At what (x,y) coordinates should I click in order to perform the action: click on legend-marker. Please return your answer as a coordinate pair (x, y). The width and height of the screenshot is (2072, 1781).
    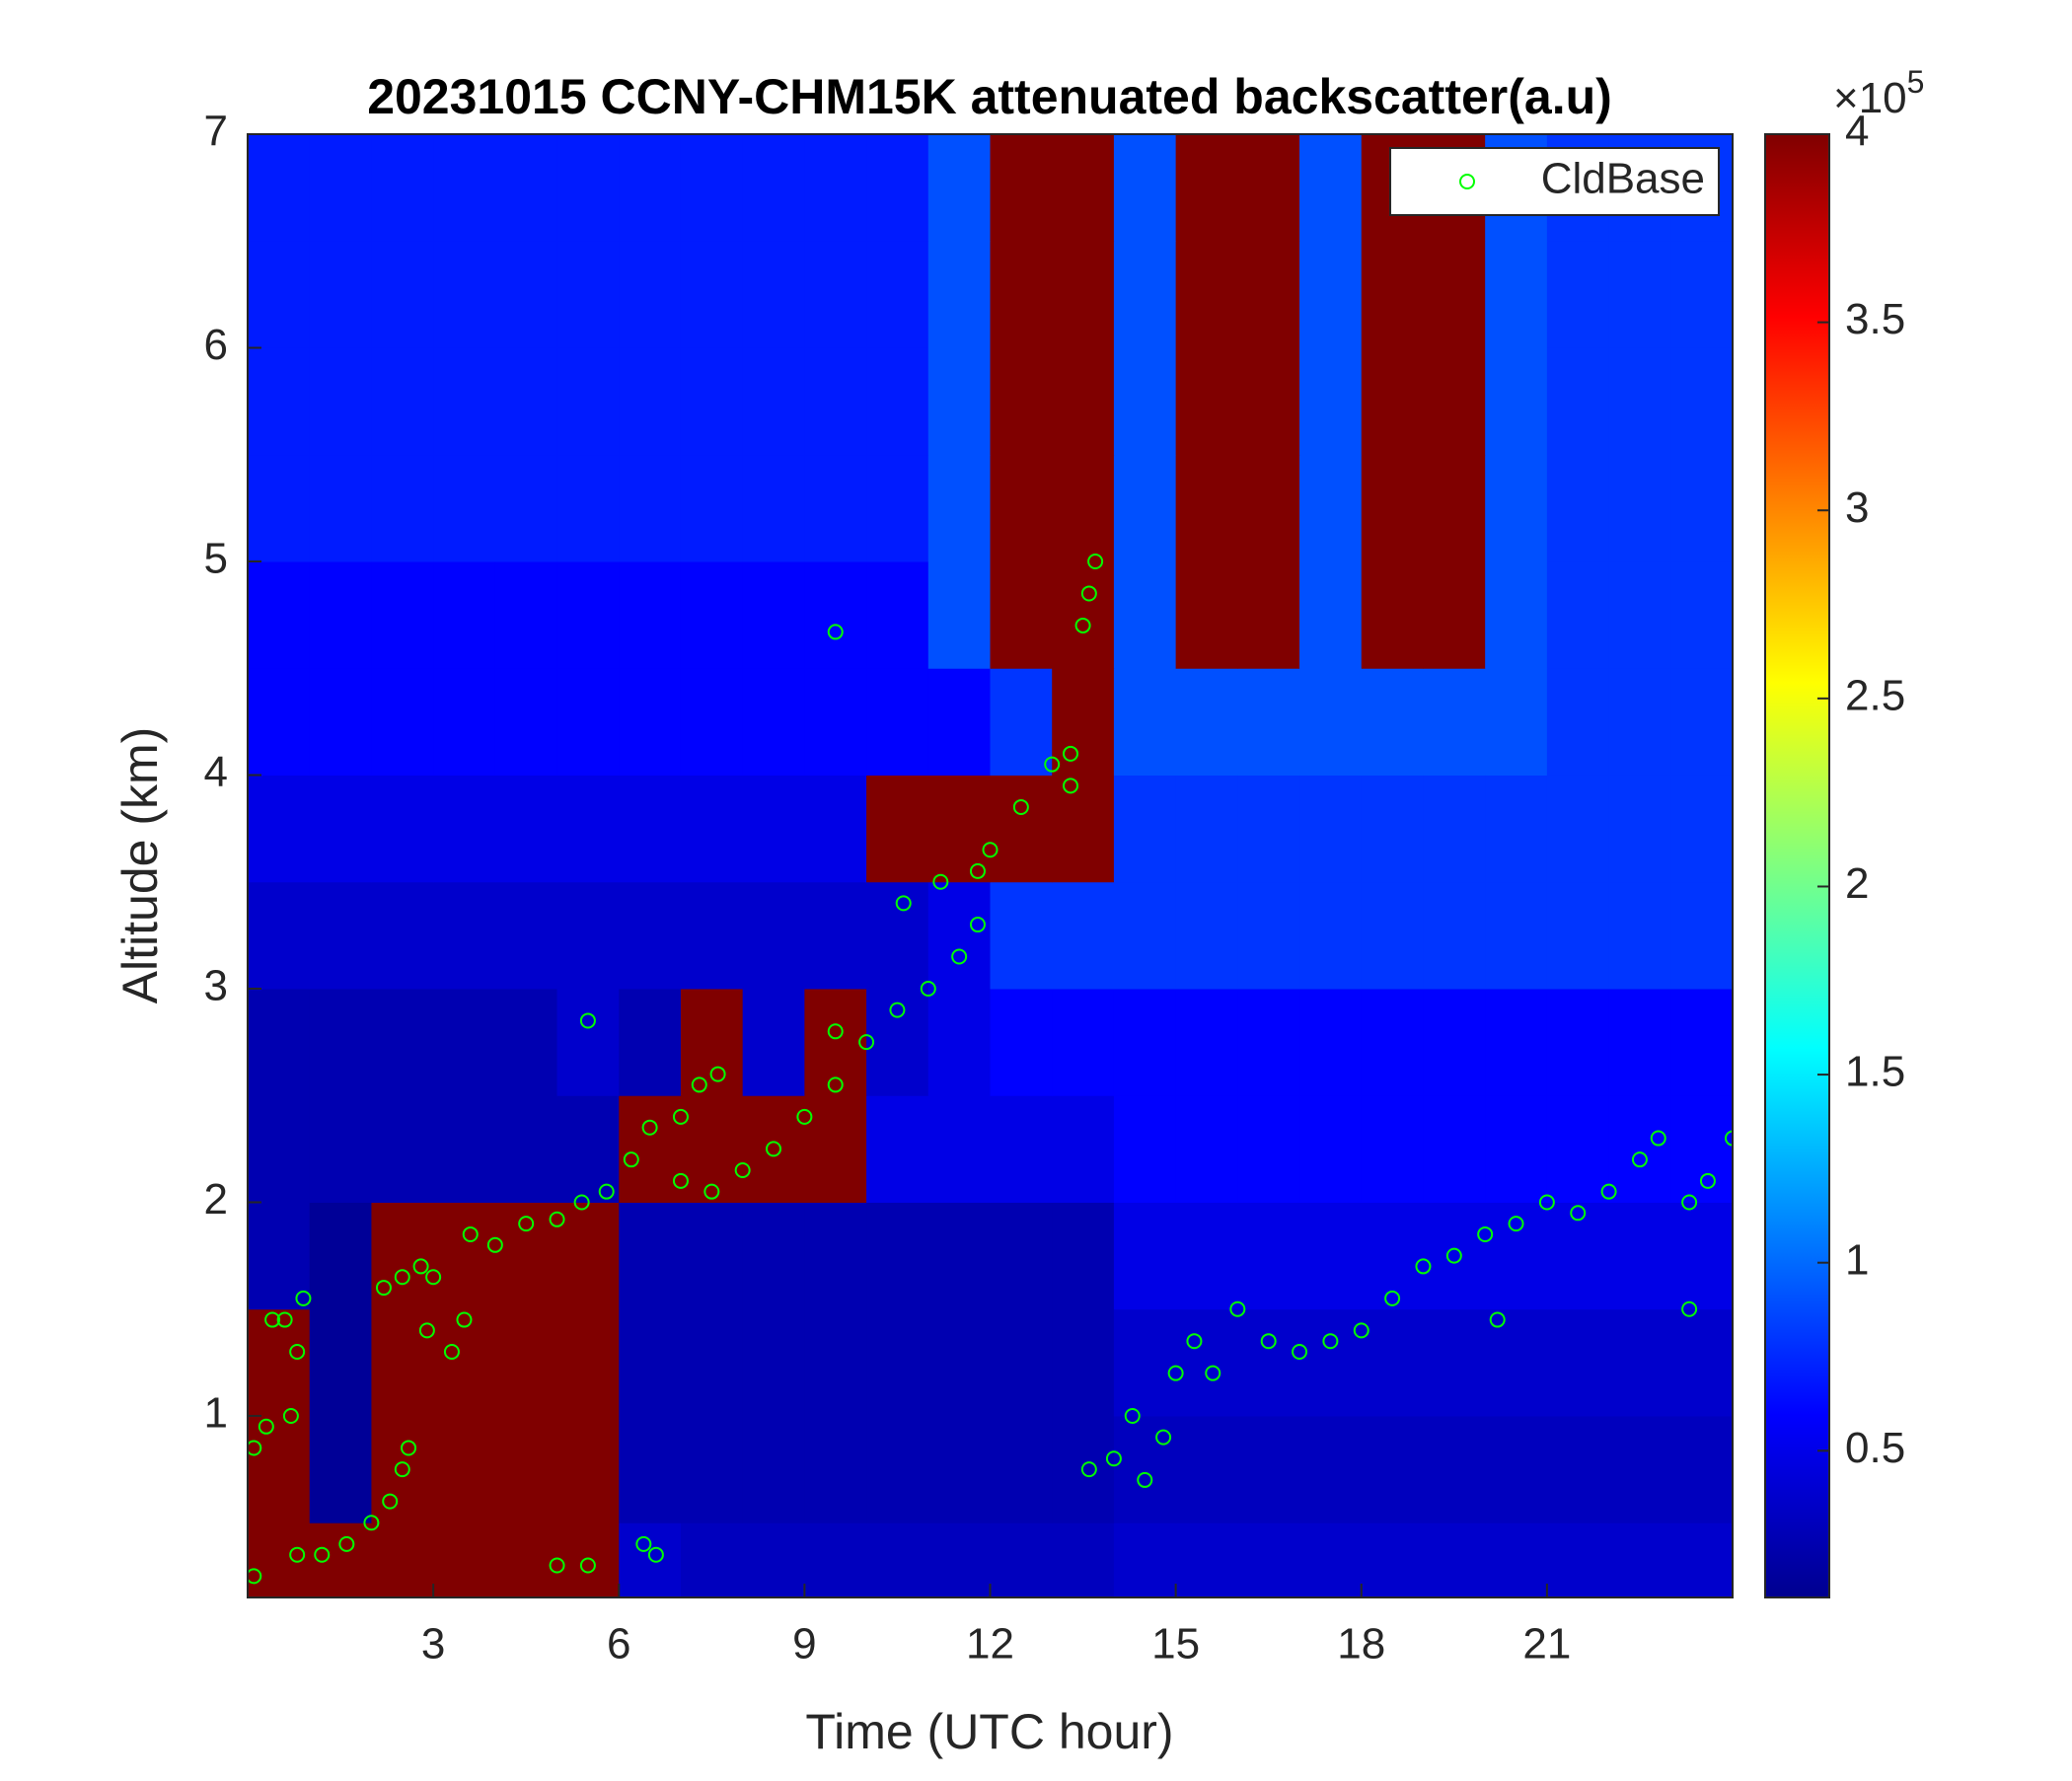
    Looking at the image, I should click on (1467, 181).